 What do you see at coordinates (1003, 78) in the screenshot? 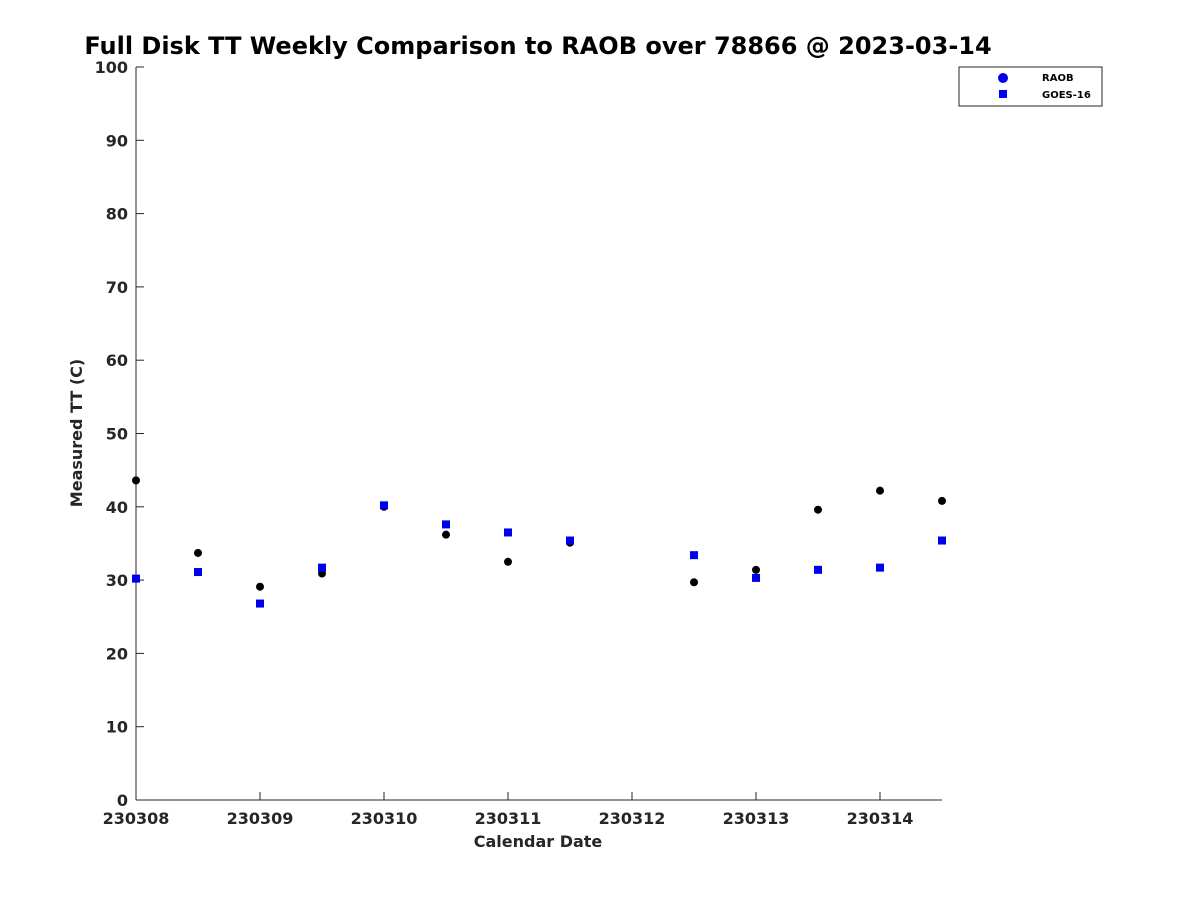
I see `legend-marker-raob` at bounding box center [1003, 78].